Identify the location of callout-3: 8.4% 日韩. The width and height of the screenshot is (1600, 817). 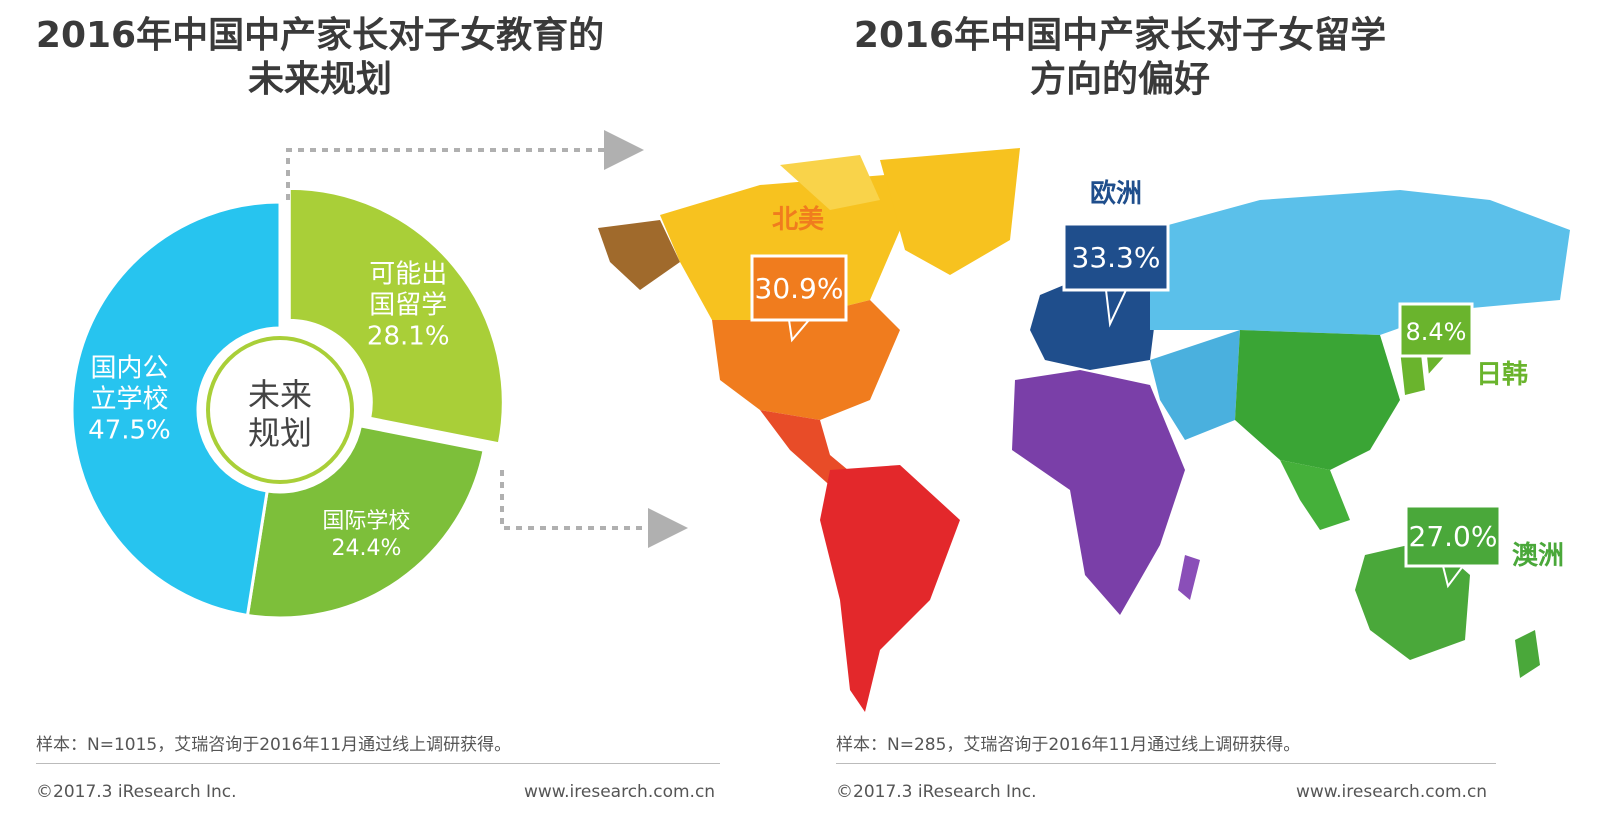
(1463, 346).